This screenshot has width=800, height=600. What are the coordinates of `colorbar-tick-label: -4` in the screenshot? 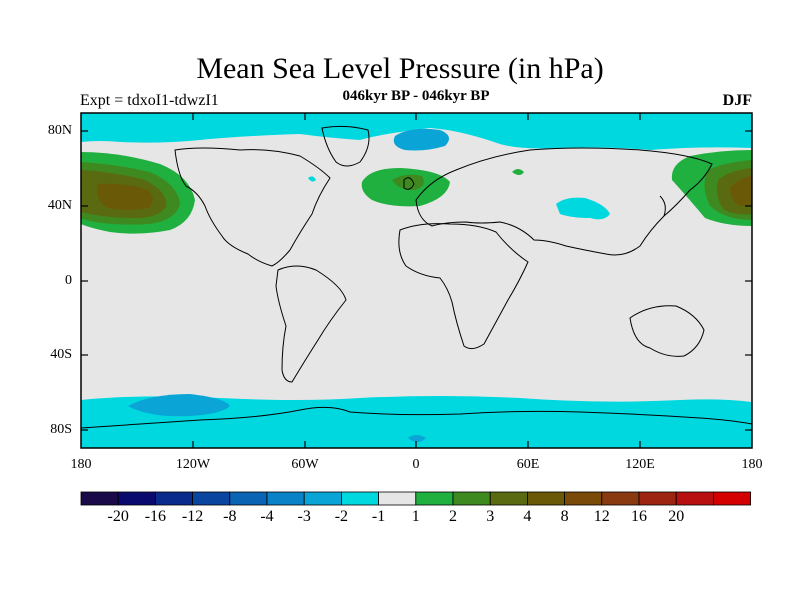 It's located at (267, 516).